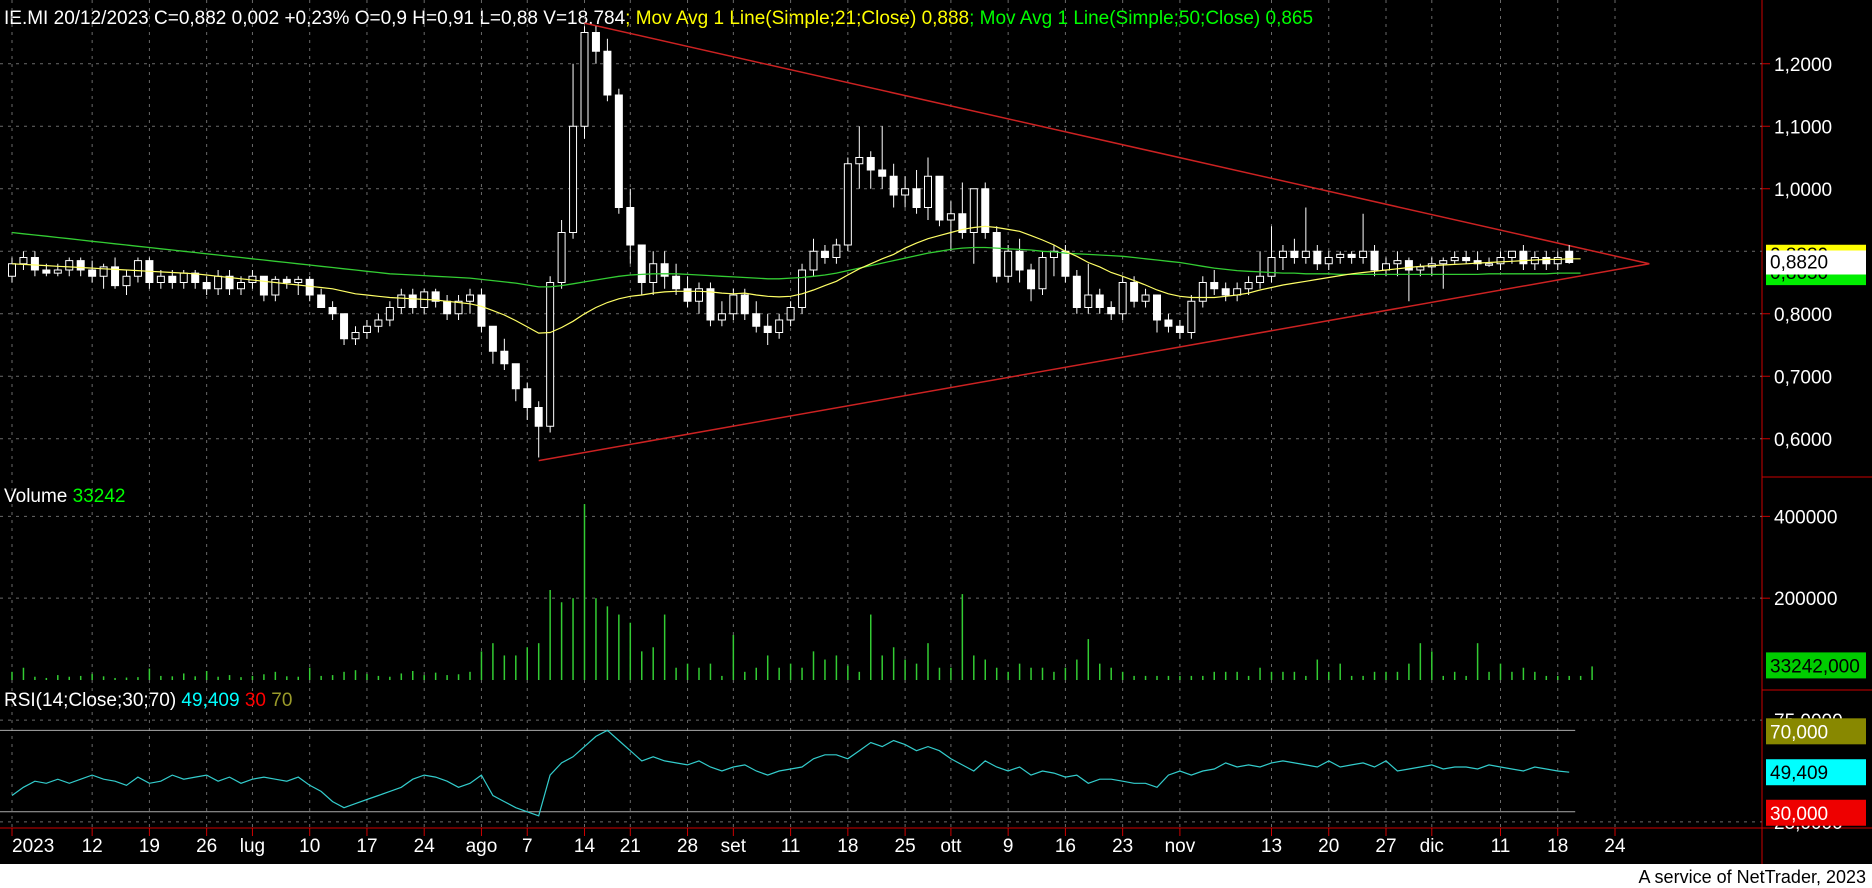 Image resolution: width=1872 pixels, height=888 pixels. What do you see at coordinates (1803, 377) in the screenshot?
I see `price-tick-label: 0,7000` at bounding box center [1803, 377].